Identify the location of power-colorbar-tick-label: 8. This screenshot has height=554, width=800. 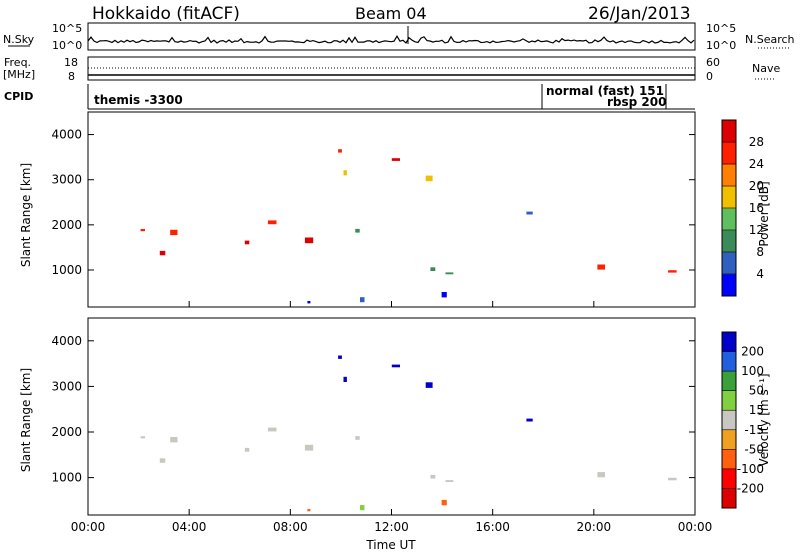
(760, 252).